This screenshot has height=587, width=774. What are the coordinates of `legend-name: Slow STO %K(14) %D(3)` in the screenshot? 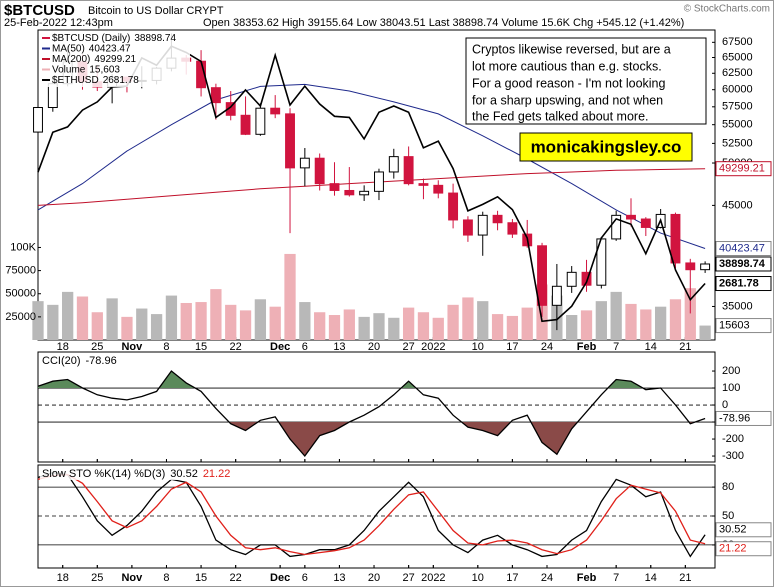 It's located at (103, 474).